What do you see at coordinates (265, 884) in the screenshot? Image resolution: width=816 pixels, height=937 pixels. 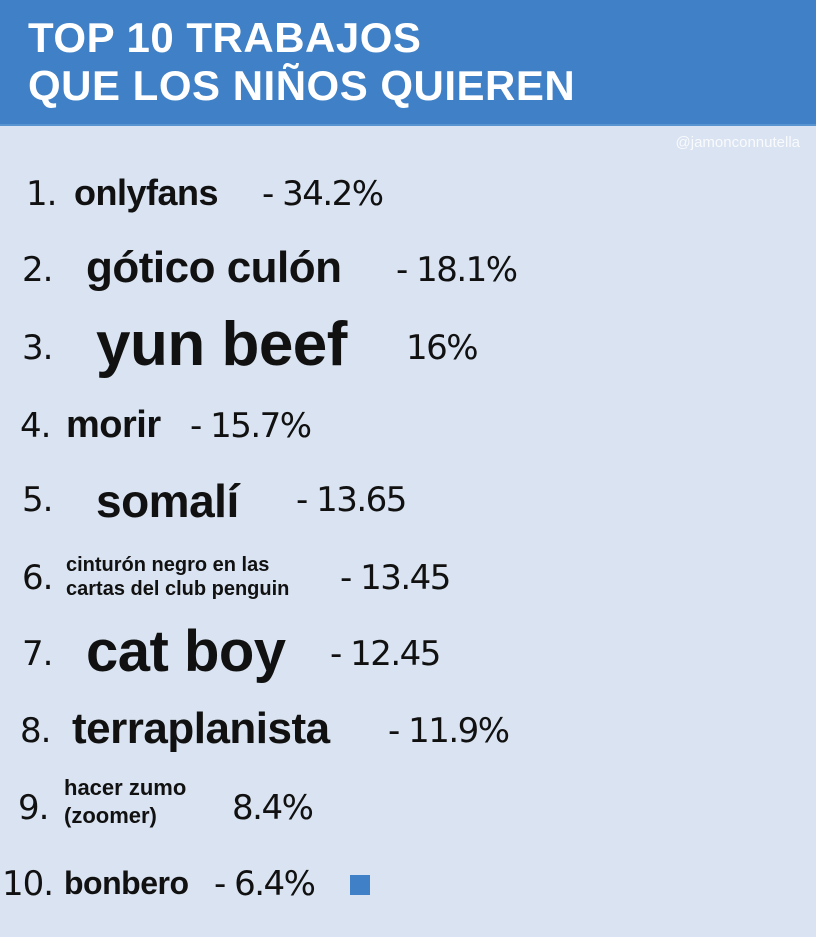 I see `item-value: - 6.4%` at bounding box center [265, 884].